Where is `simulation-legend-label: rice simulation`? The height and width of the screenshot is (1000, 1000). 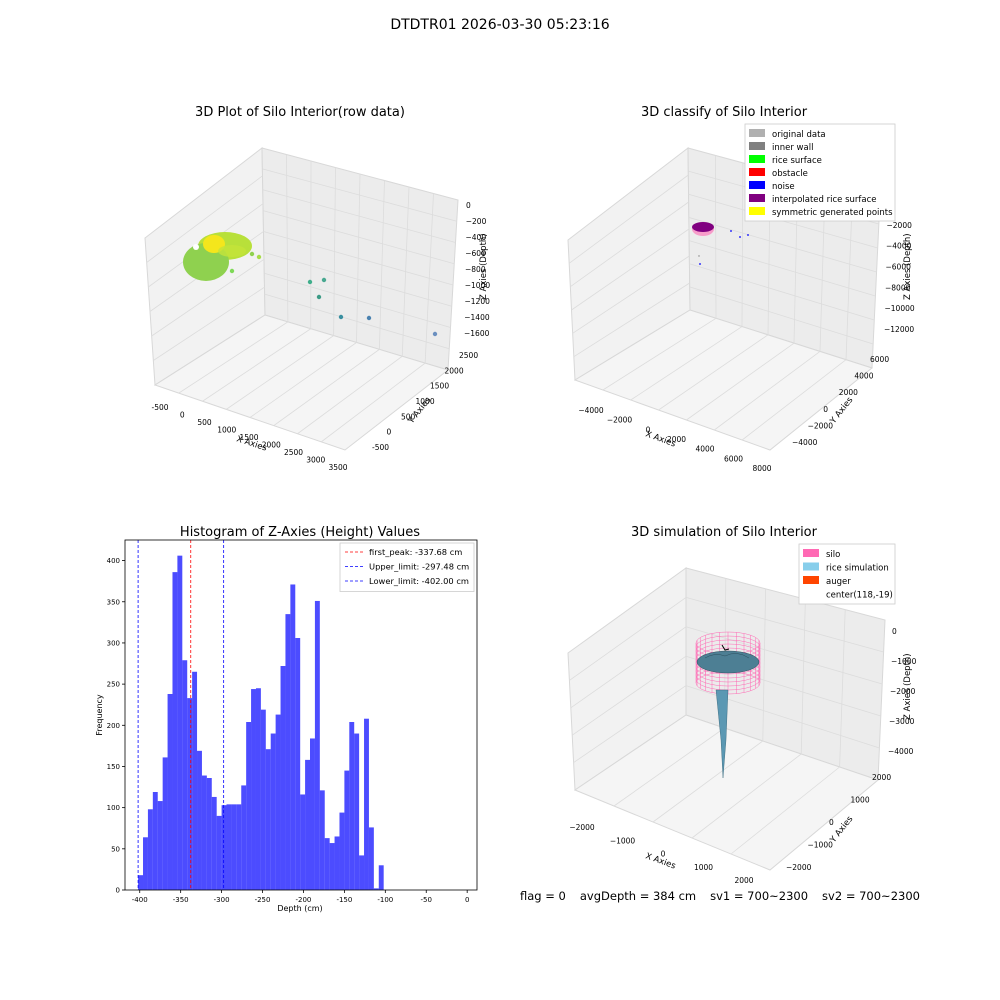 simulation-legend-label: rice simulation is located at coordinates (857, 569).